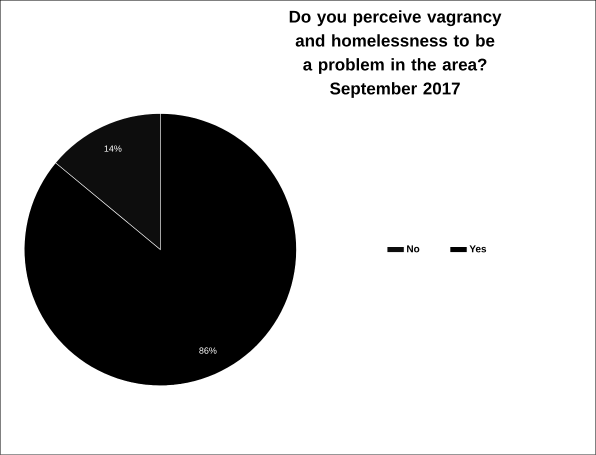 This screenshot has height=455, width=596. What do you see at coordinates (413, 248) in the screenshot?
I see `legend-label: No` at bounding box center [413, 248].